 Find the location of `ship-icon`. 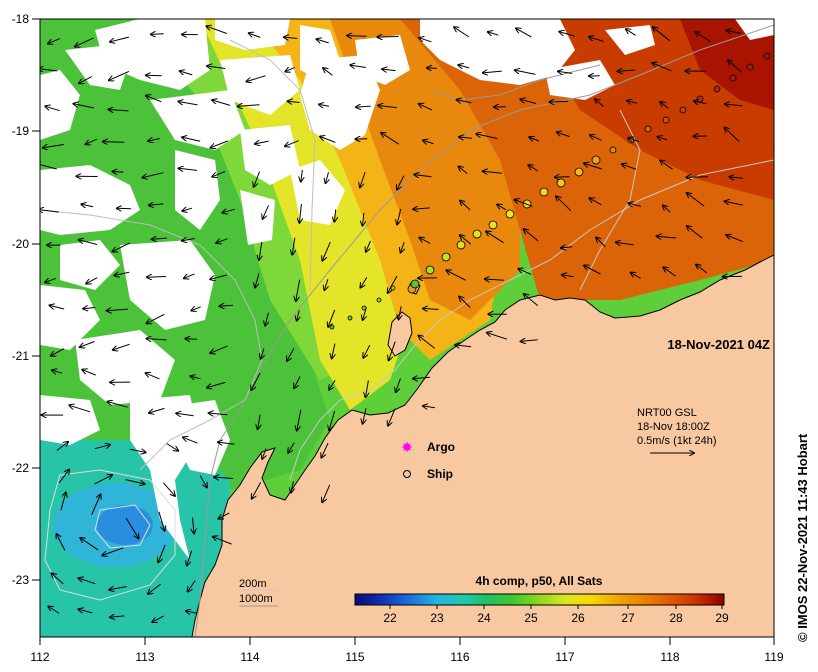

ship-icon is located at coordinates (407, 474).